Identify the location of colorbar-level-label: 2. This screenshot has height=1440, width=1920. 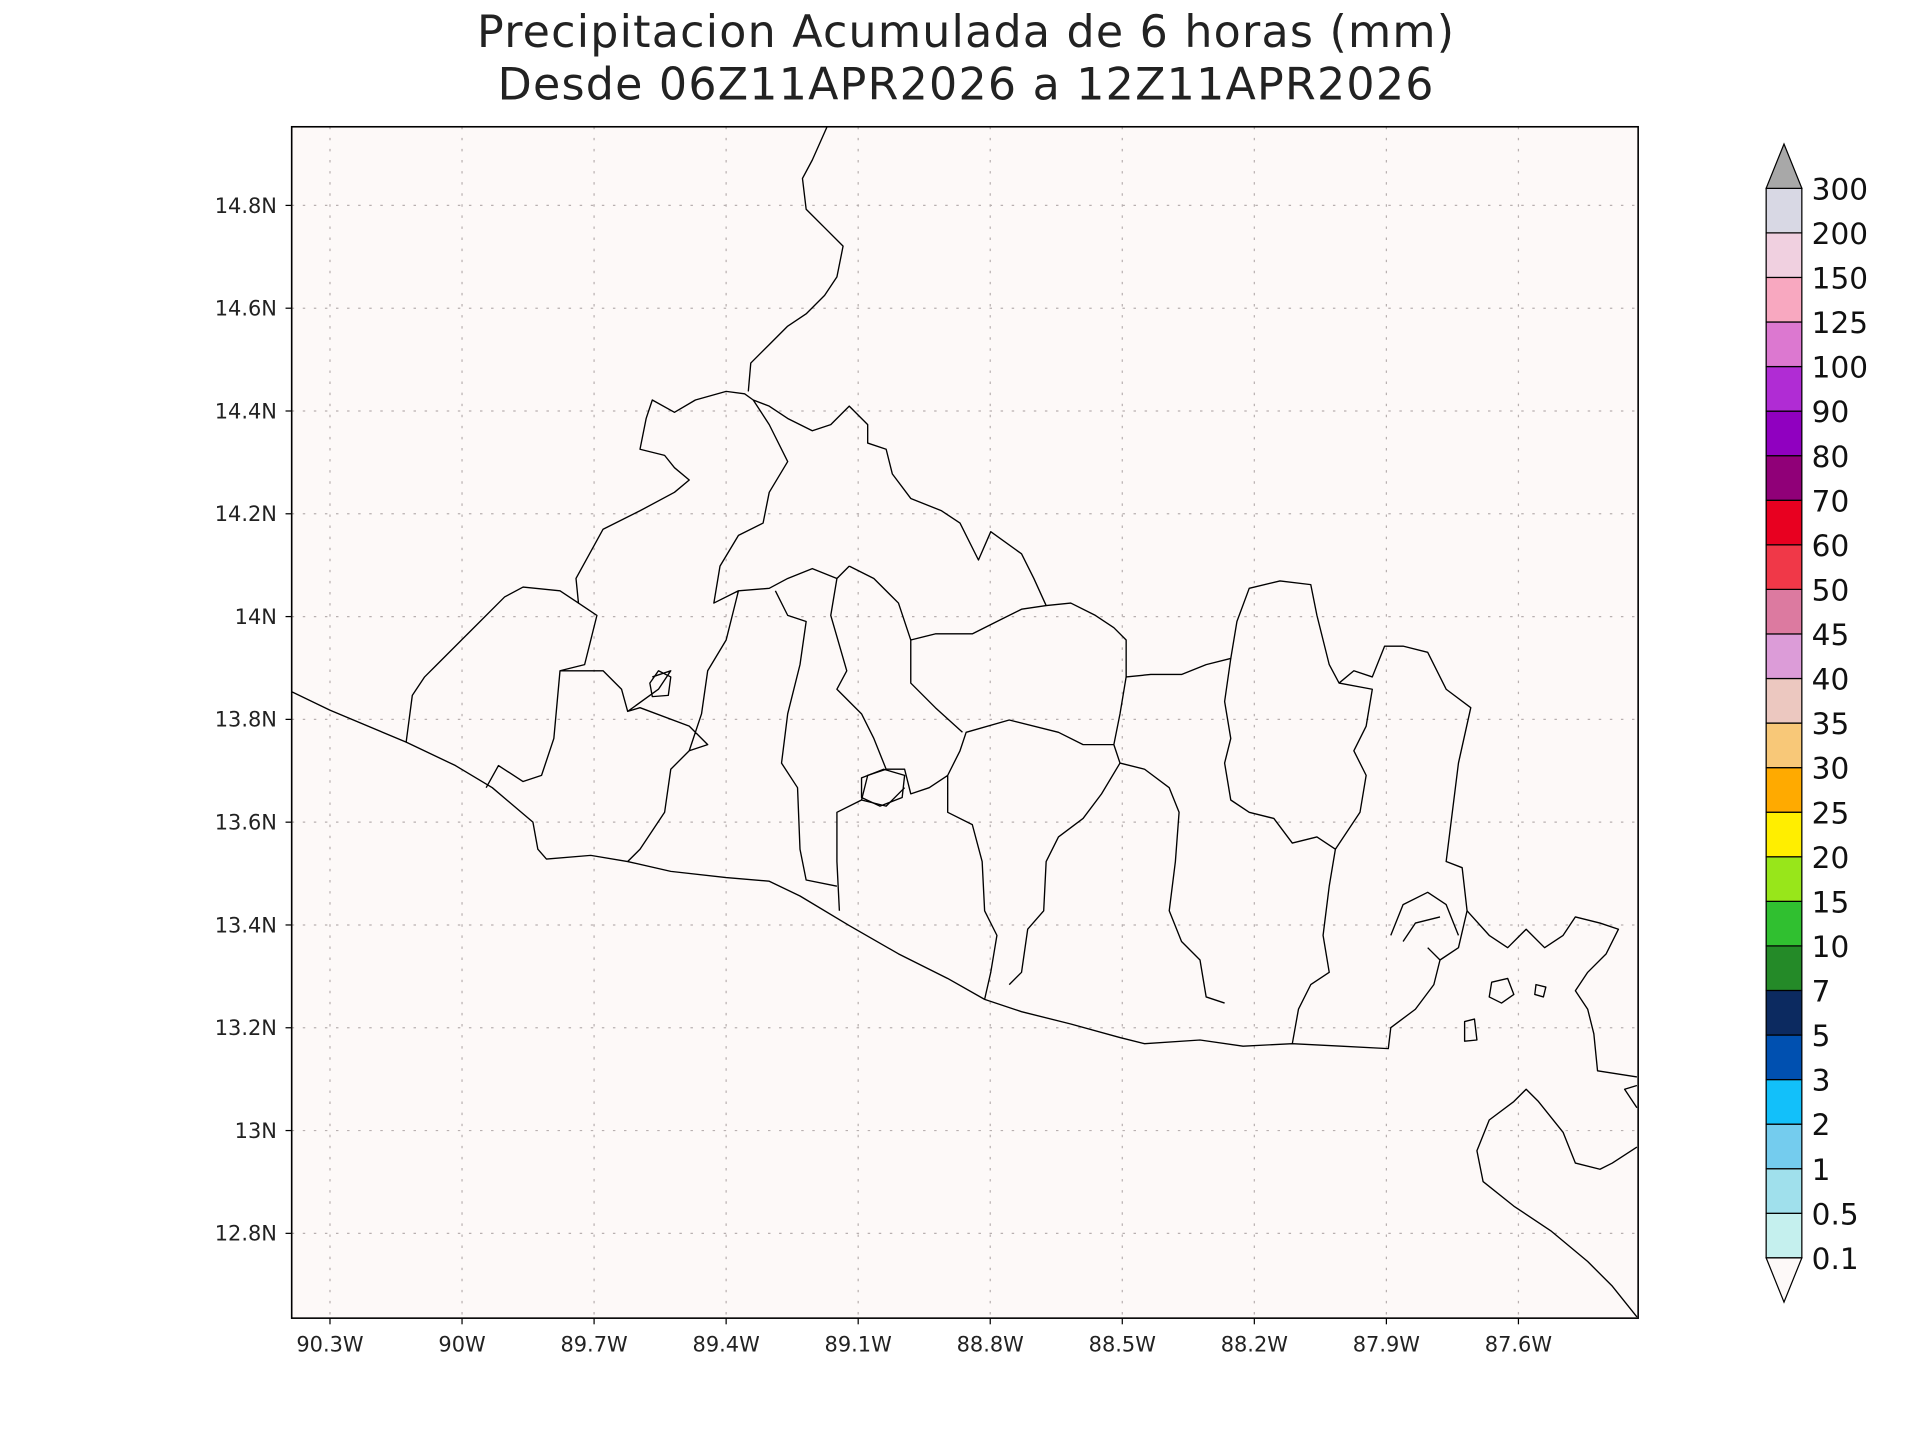
(1821, 1125).